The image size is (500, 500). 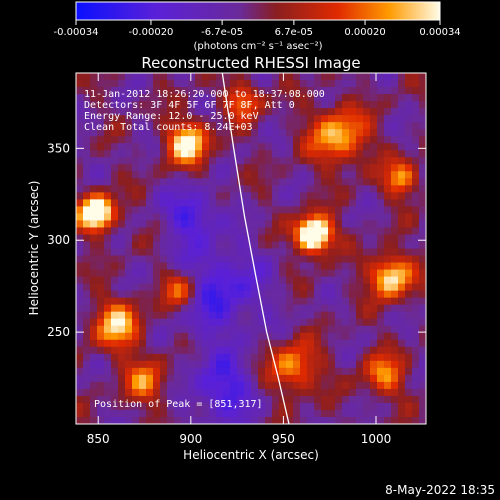 What do you see at coordinates (251, 455) in the screenshot?
I see `x-axis-label: Heliocentric X (arcsec)` at bounding box center [251, 455].